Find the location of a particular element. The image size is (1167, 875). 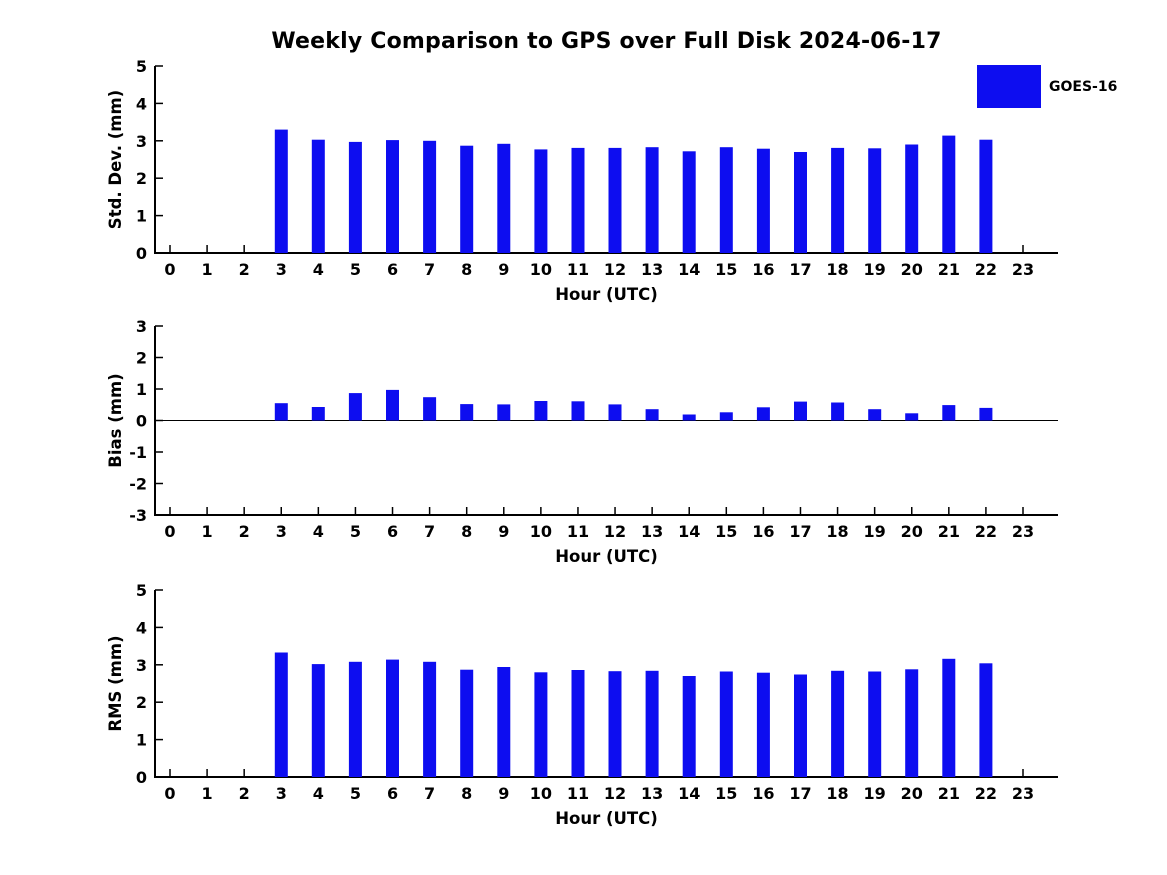

legend: GOES-16 is located at coordinates (1047, 86).